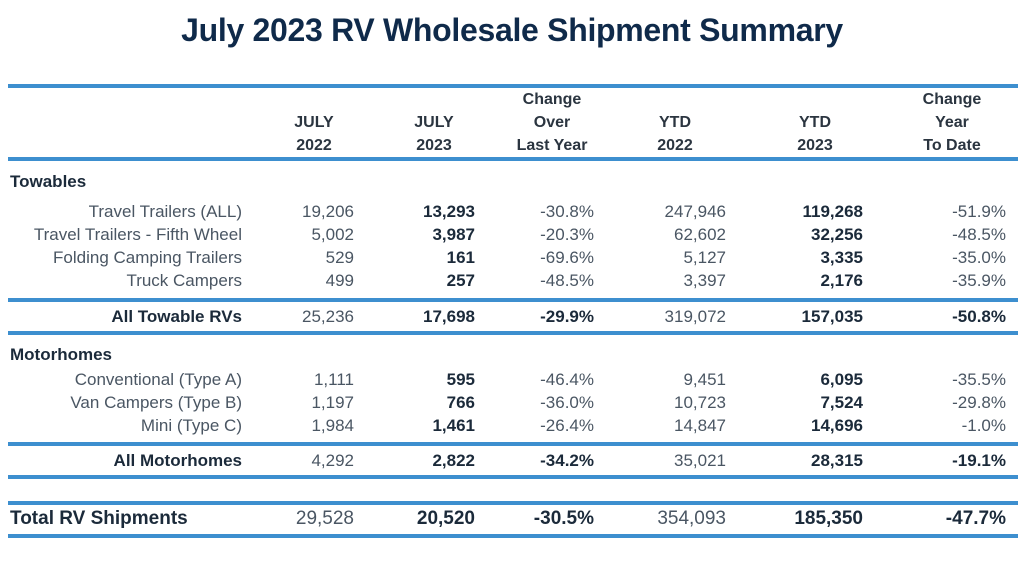 The width and height of the screenshot is (1024, 576). Describe the element at coordinates (952, 122) in the screenshot. I see `header-change-year-to-date: Change Year To Date` at that location.